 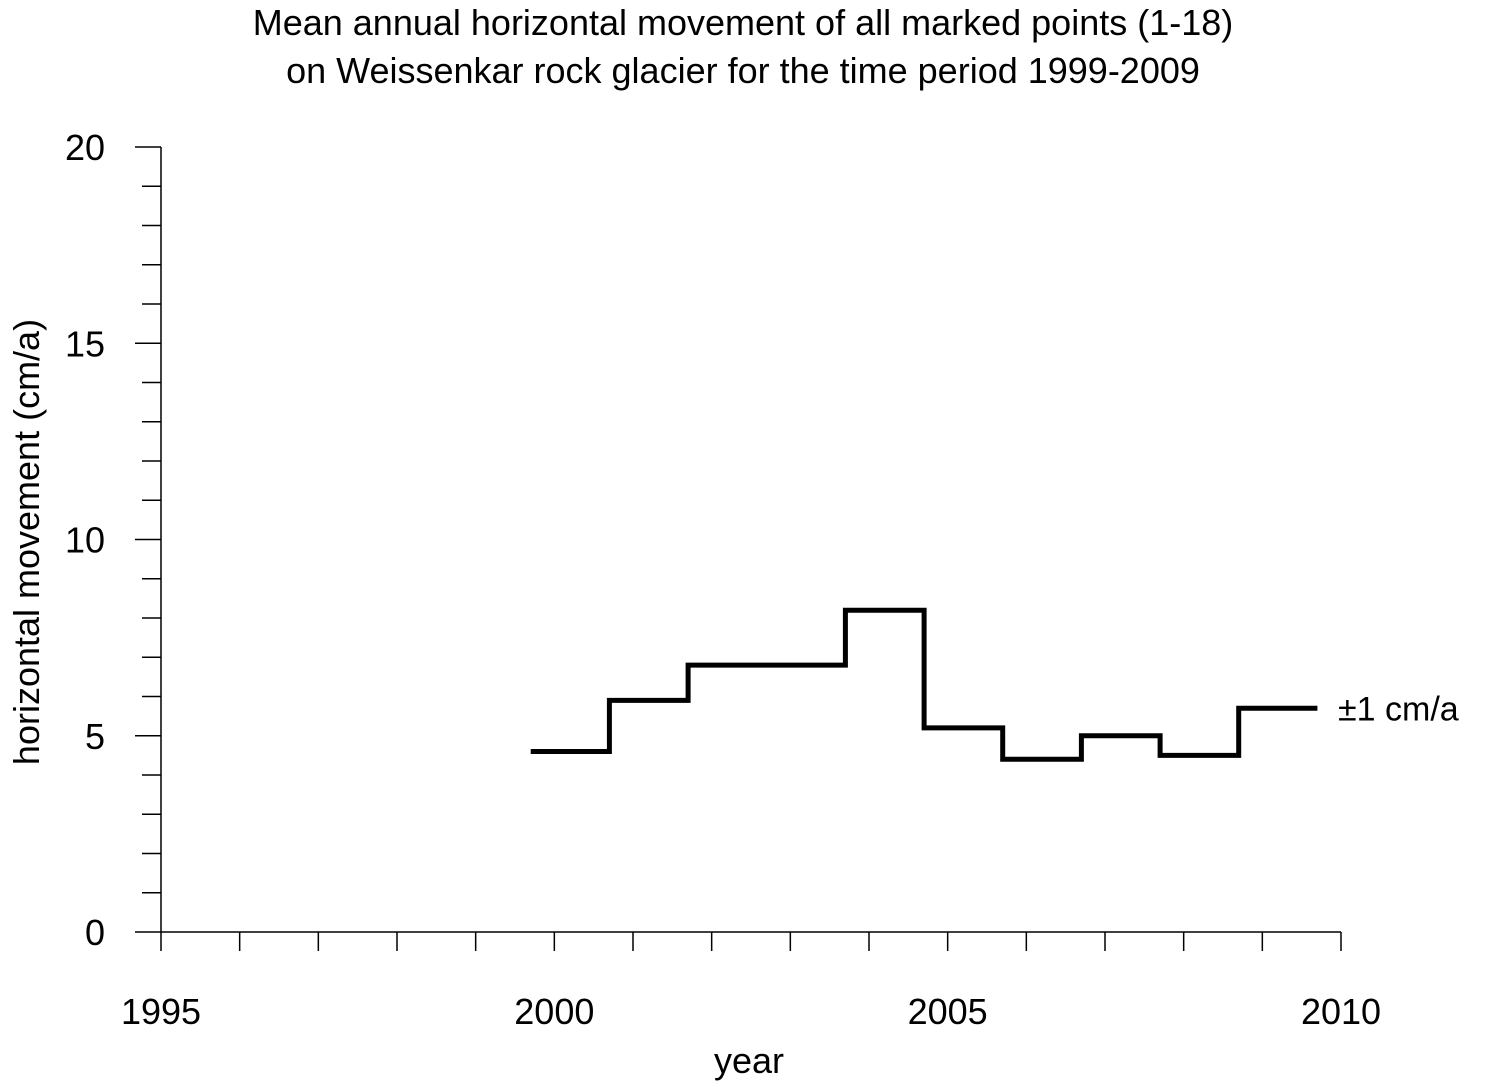 What do you see at coordinates (26, 542) in the screenshot?
I see `y-axis-label: horizontal movement (cm/a)` at bounding box center [26, 542].